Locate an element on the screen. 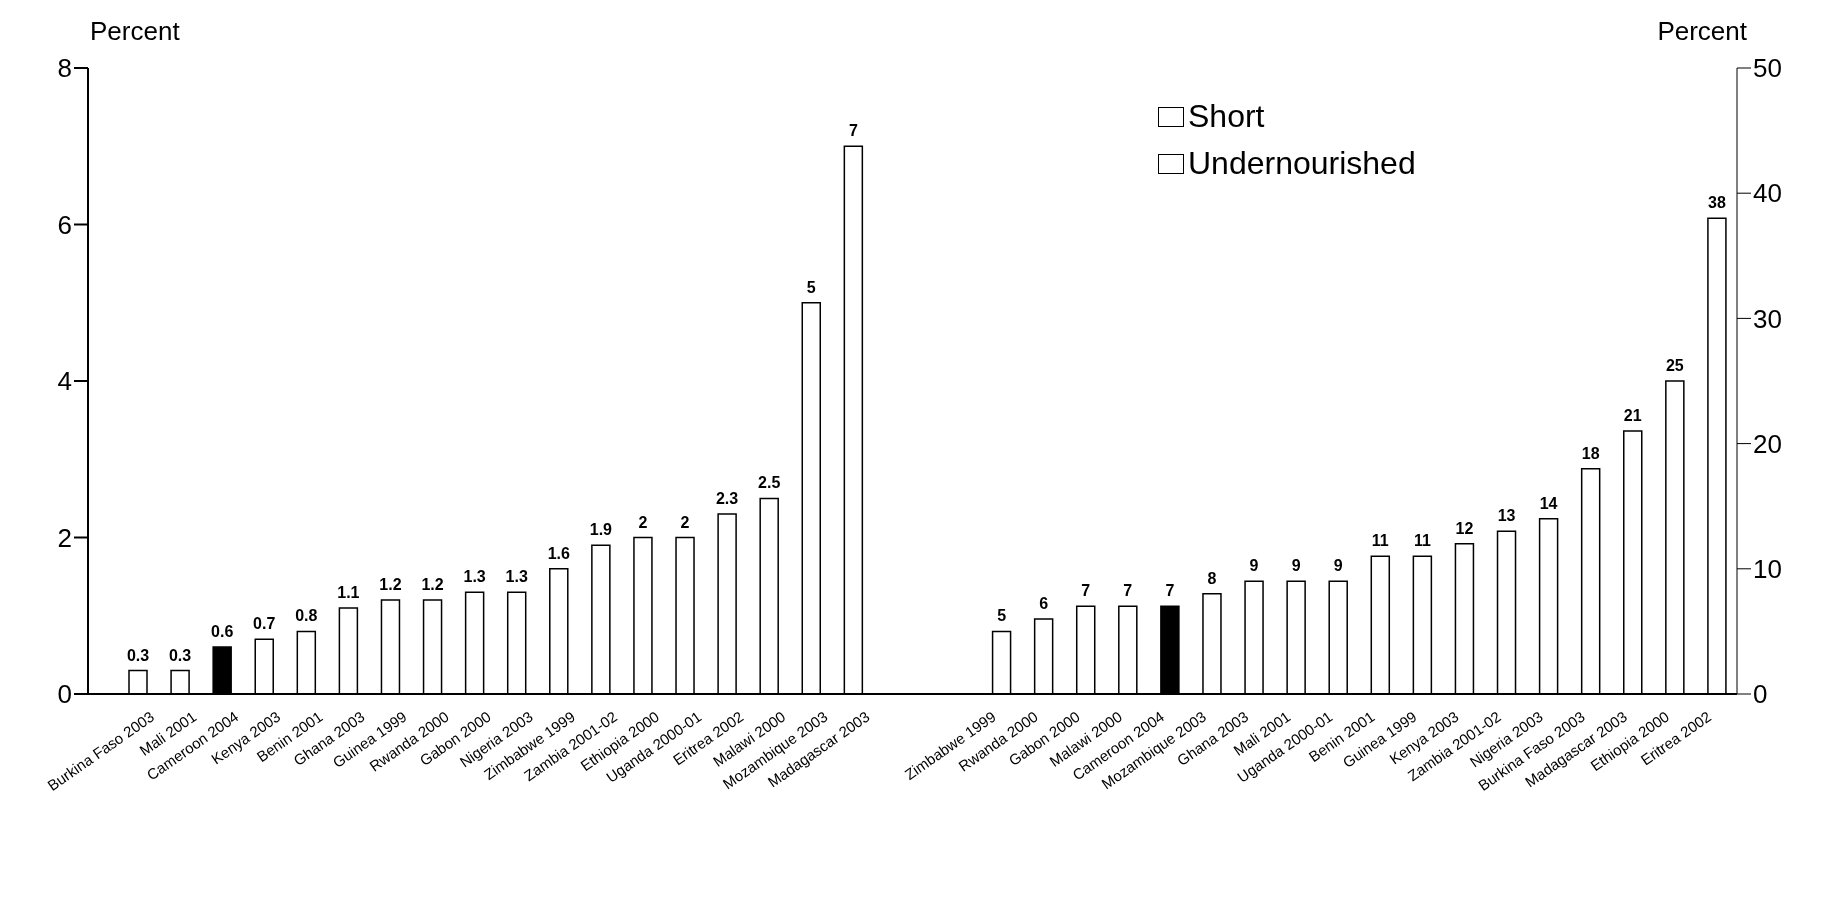 The width and height of the screenshot is (1835, 922). data-label: 25 is located at coordinates (1674, 365).